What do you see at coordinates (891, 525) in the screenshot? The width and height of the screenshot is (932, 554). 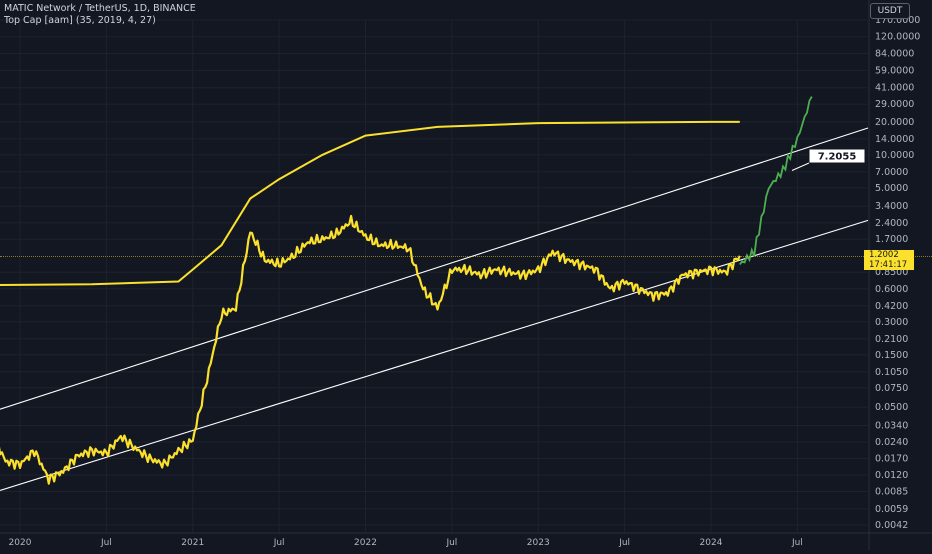 I see `price-tick-label: 0.0042` at bounding box center [891, 525].